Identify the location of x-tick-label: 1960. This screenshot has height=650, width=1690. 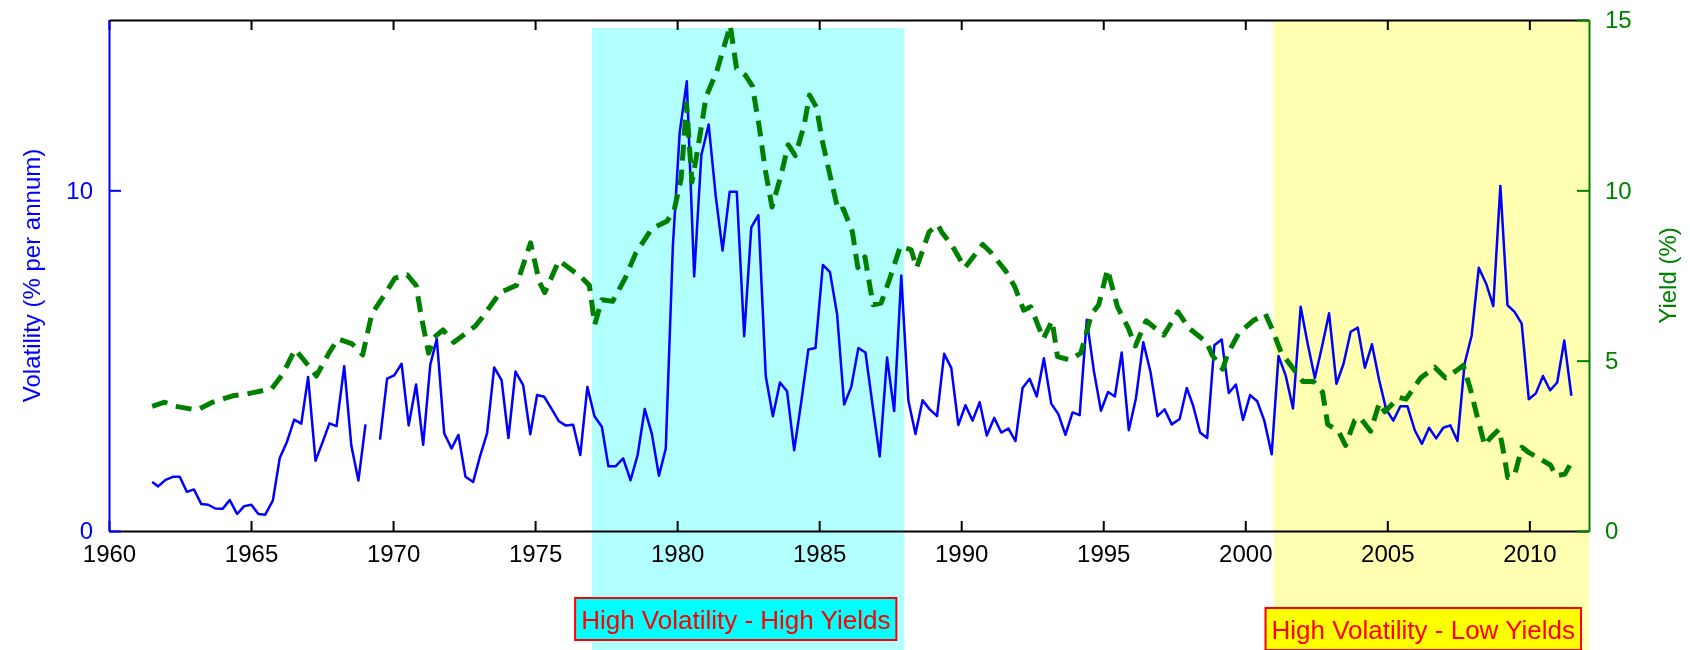
(109, 554).